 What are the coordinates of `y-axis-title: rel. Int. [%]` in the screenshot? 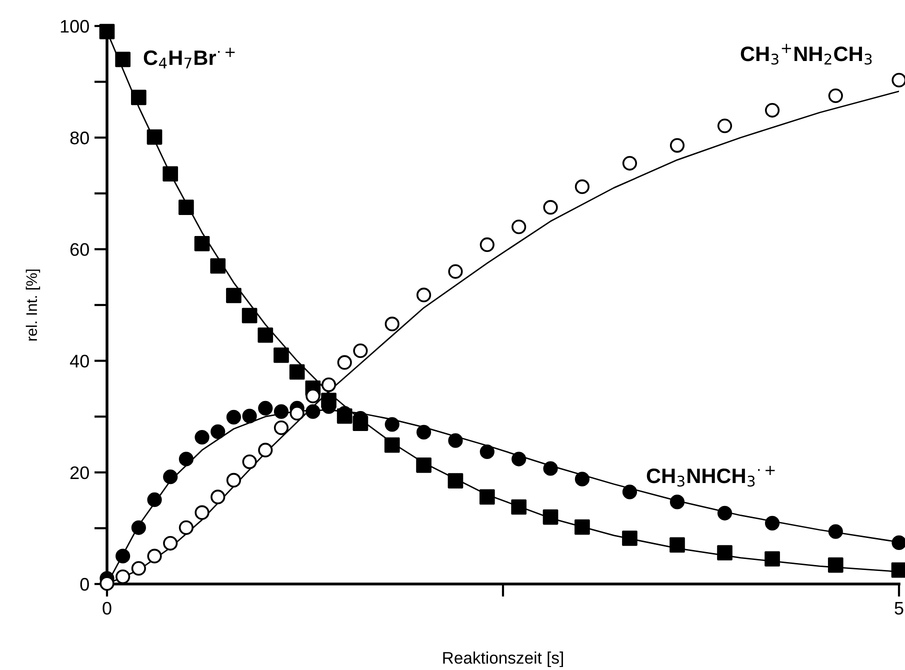 It's located at (33, 305).